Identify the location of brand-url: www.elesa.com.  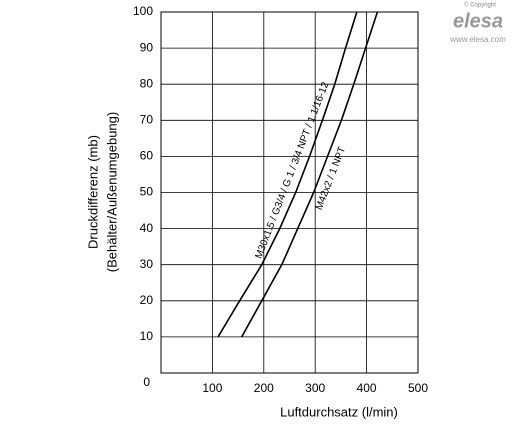
(477, 39).